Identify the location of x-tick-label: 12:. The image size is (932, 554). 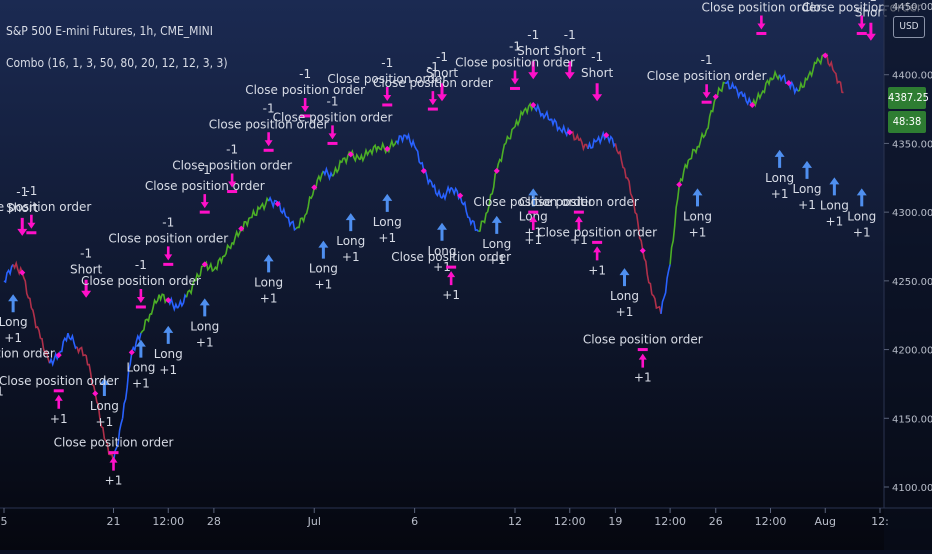
(880, 521).